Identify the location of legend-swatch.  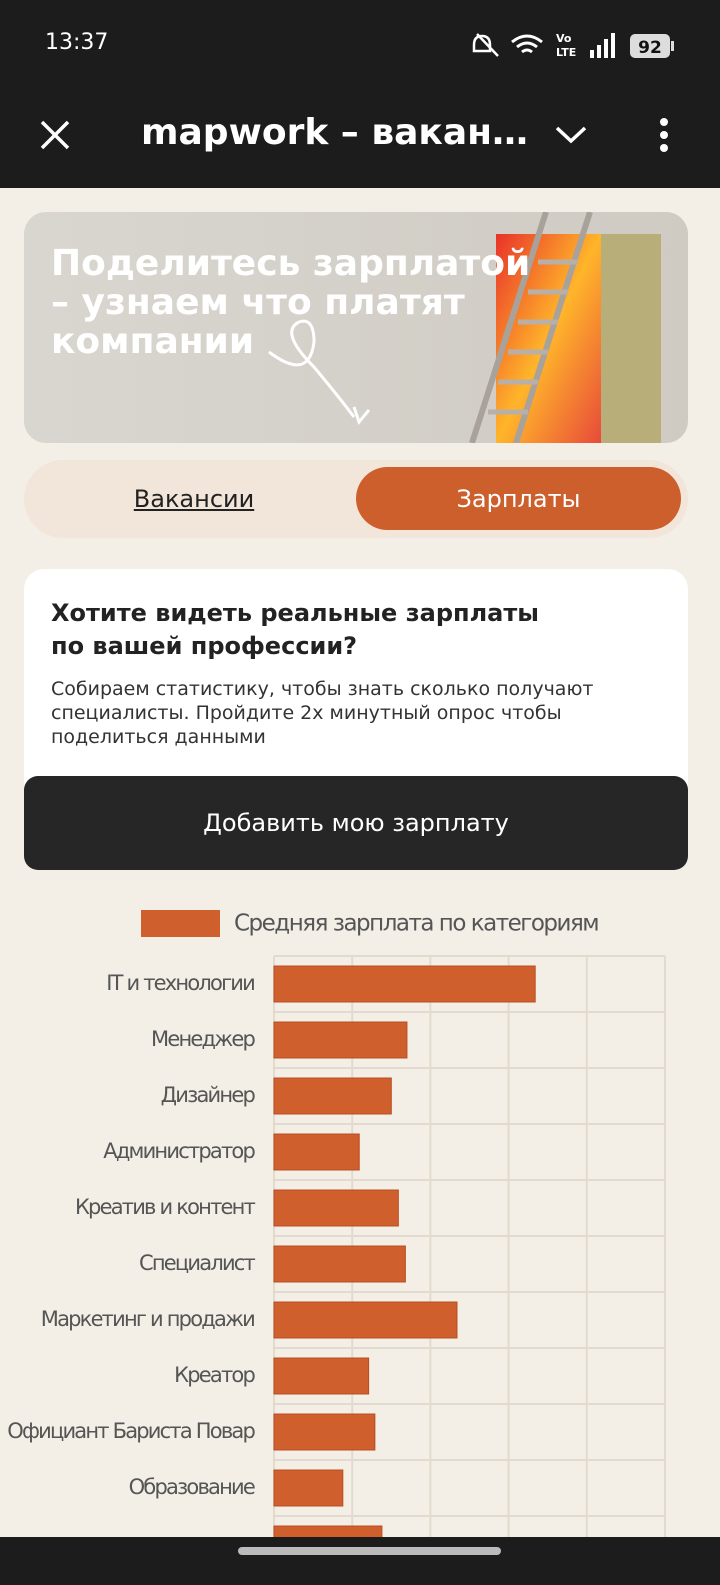
(180, 923).